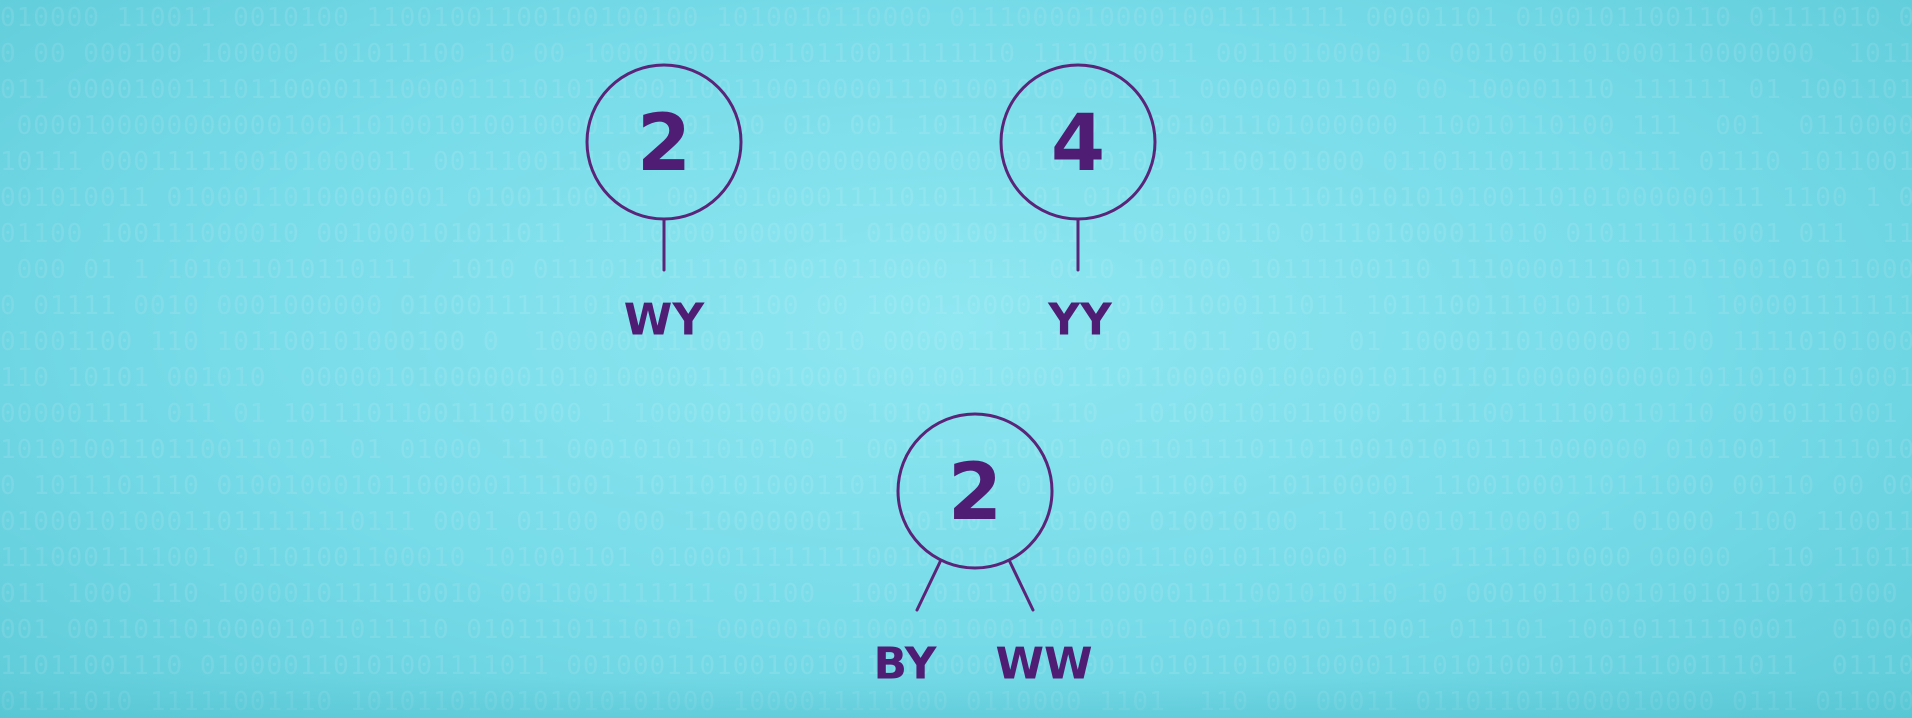 The image size is (1912, 718). Describe the element at coordinates (1080, 320) in the screenshot. I see `node-2-label-1: YY` at that location.